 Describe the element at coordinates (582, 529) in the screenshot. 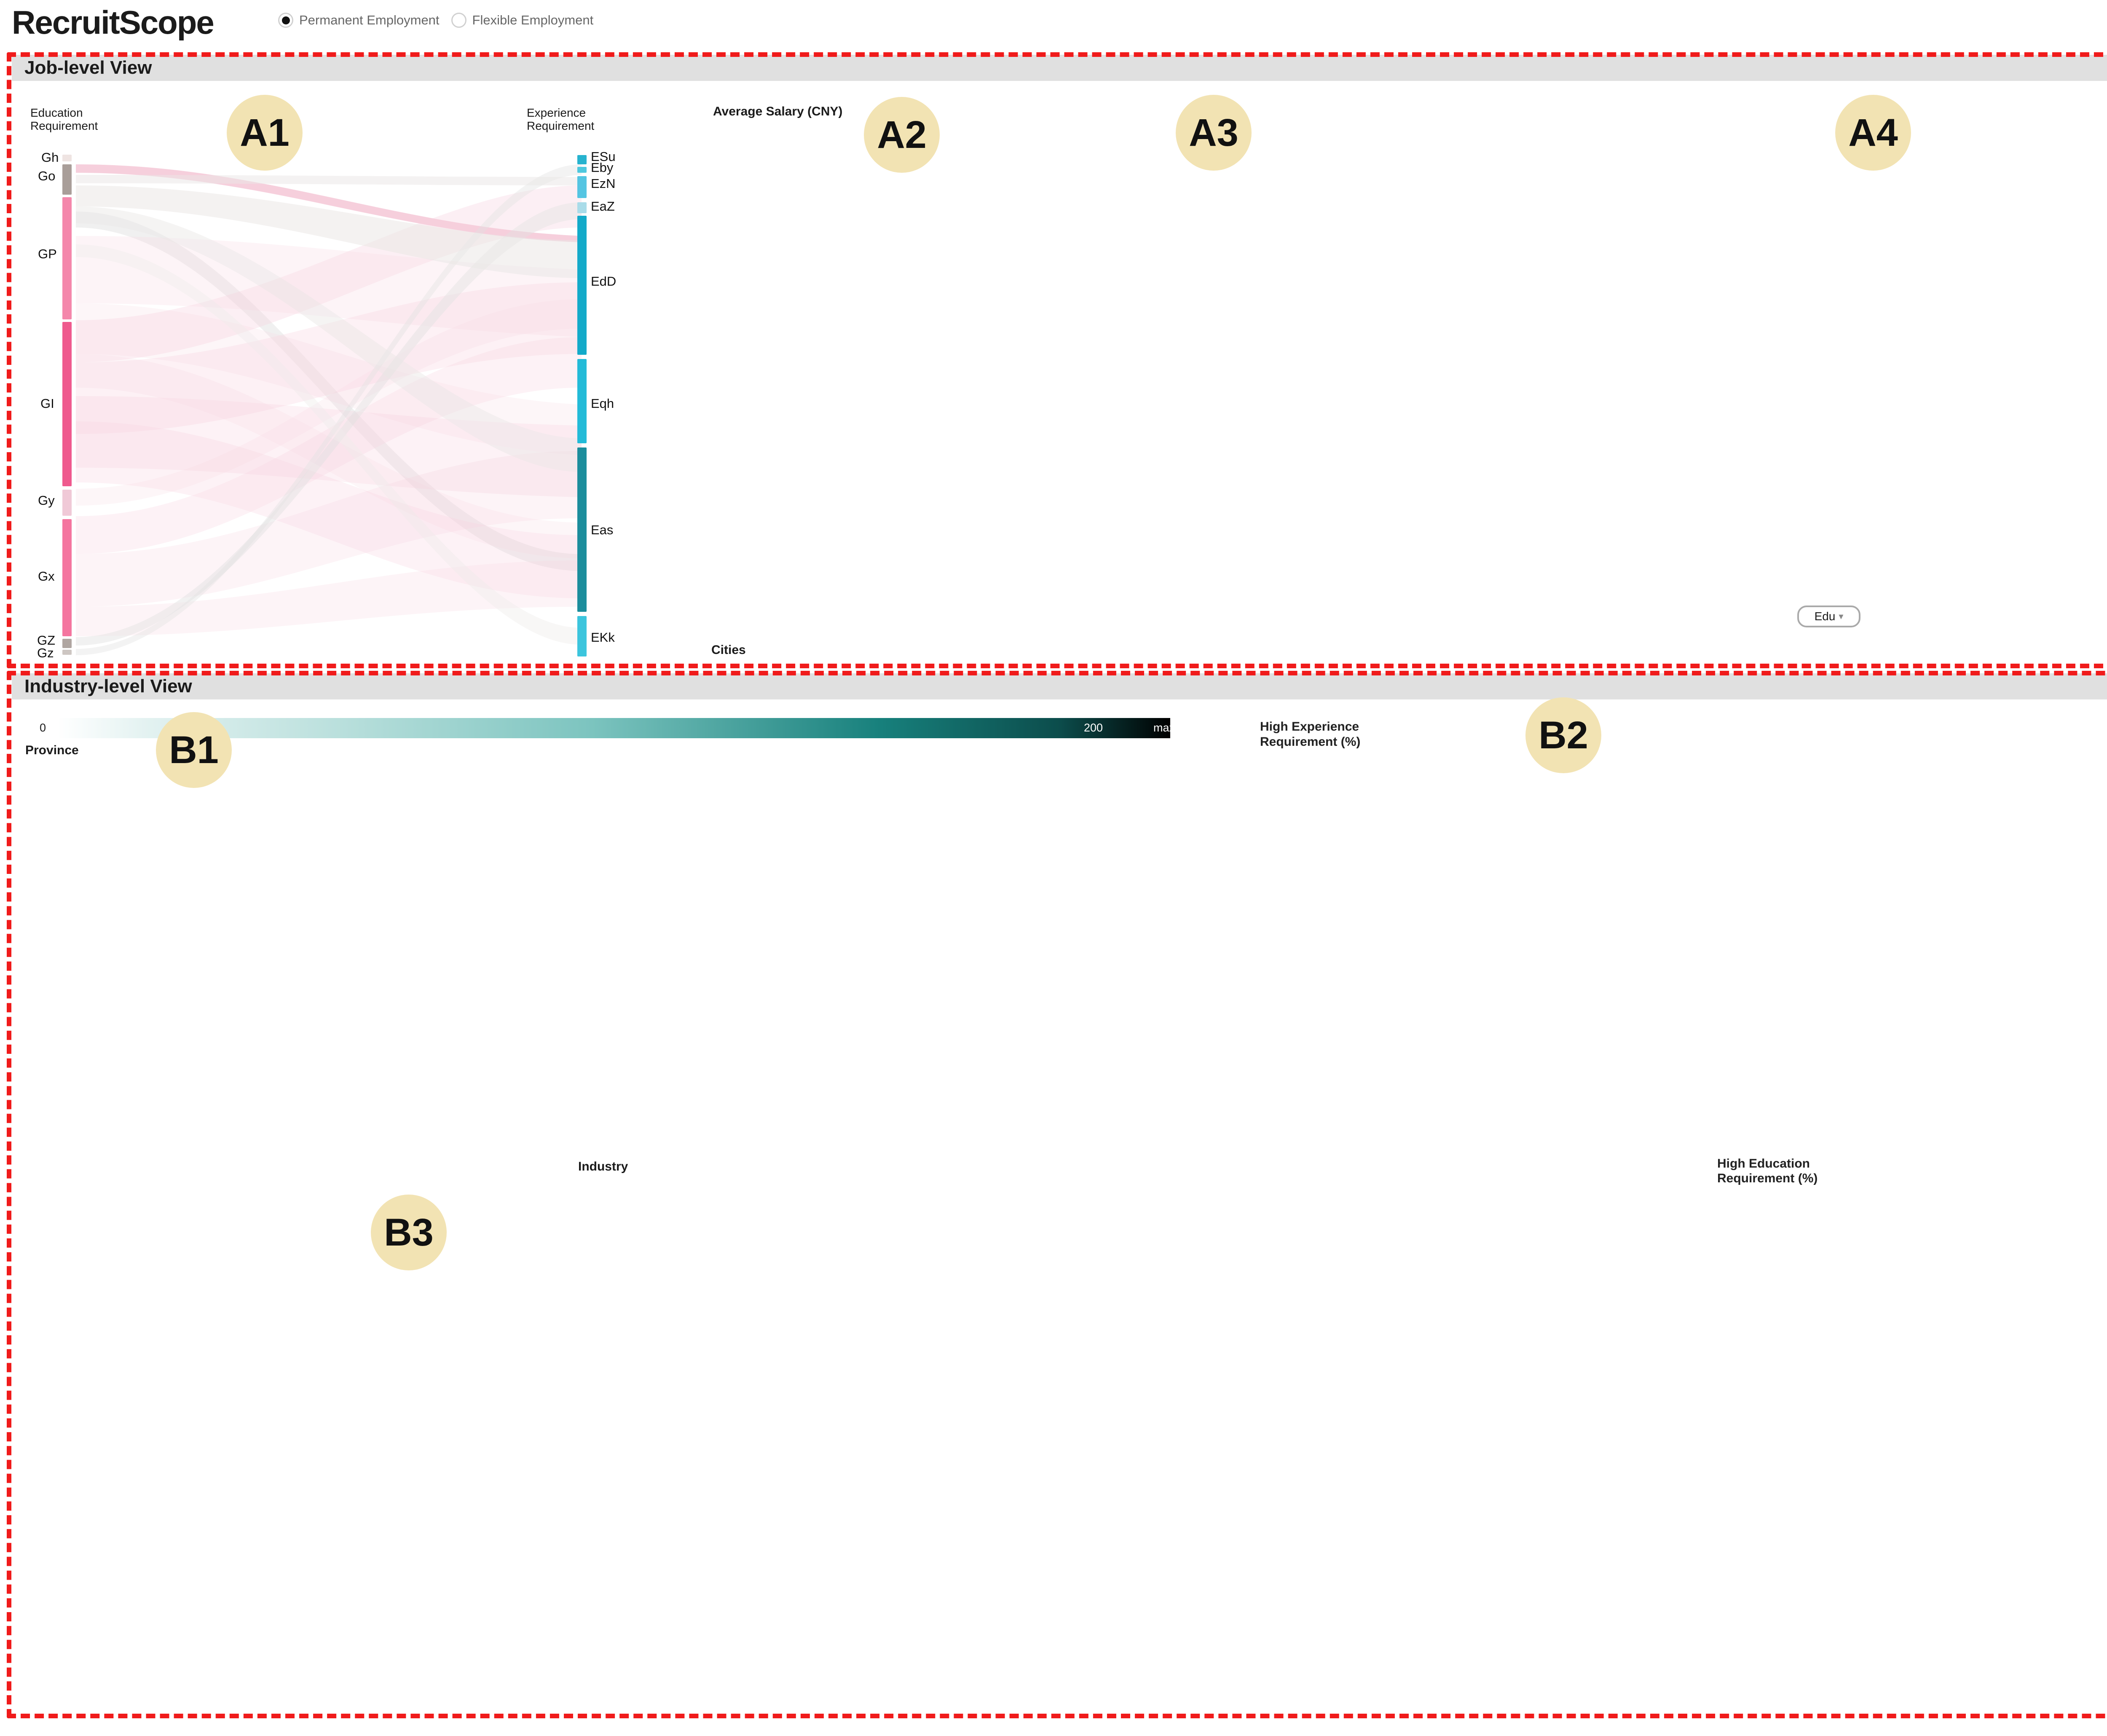

I see `a1-exp-node-Eas` at that location.